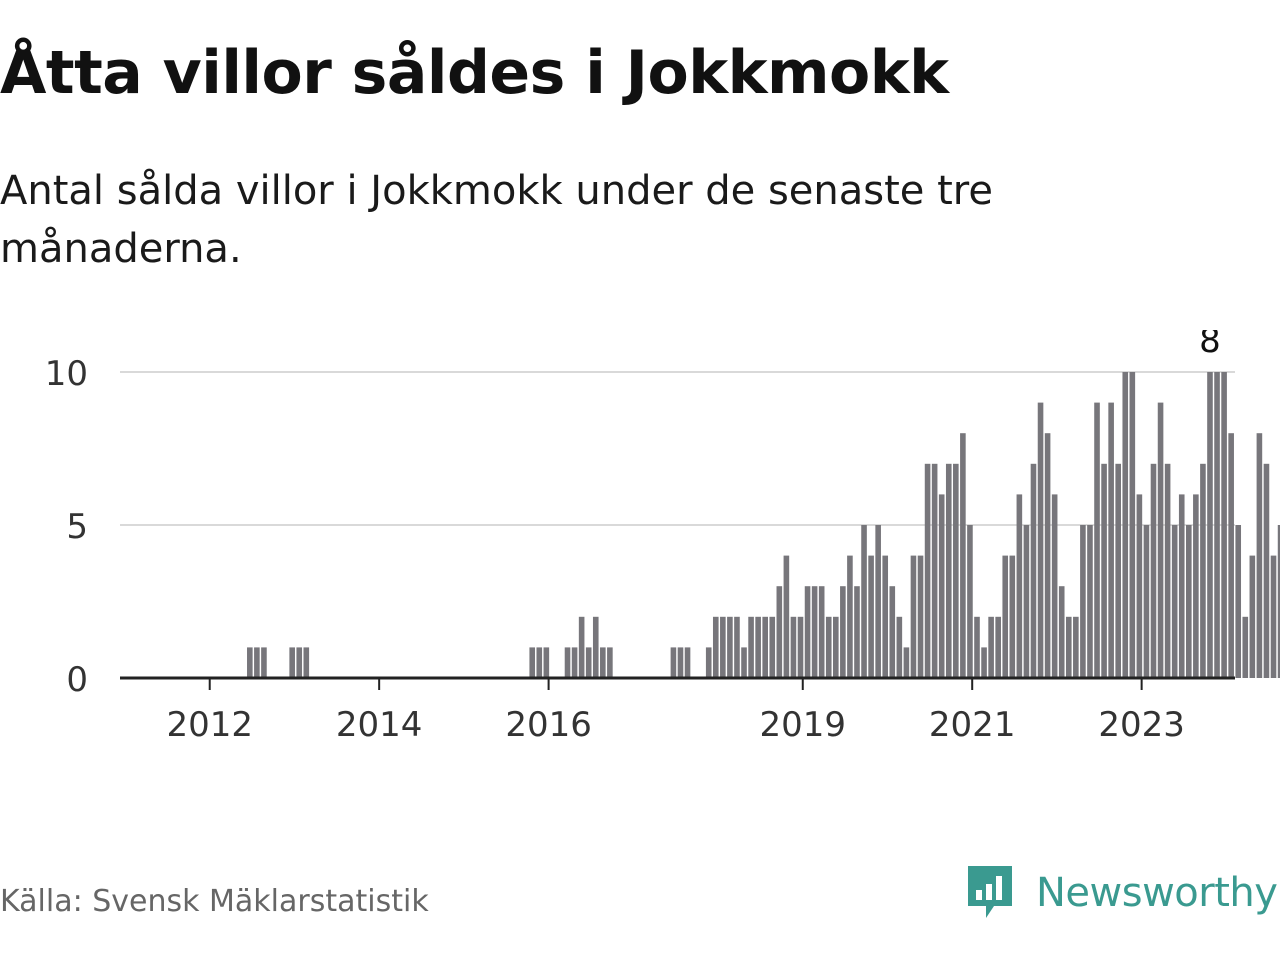 The image size is (1280, 960). I want to click on x-tick-label: 2014, so click(379, 725).